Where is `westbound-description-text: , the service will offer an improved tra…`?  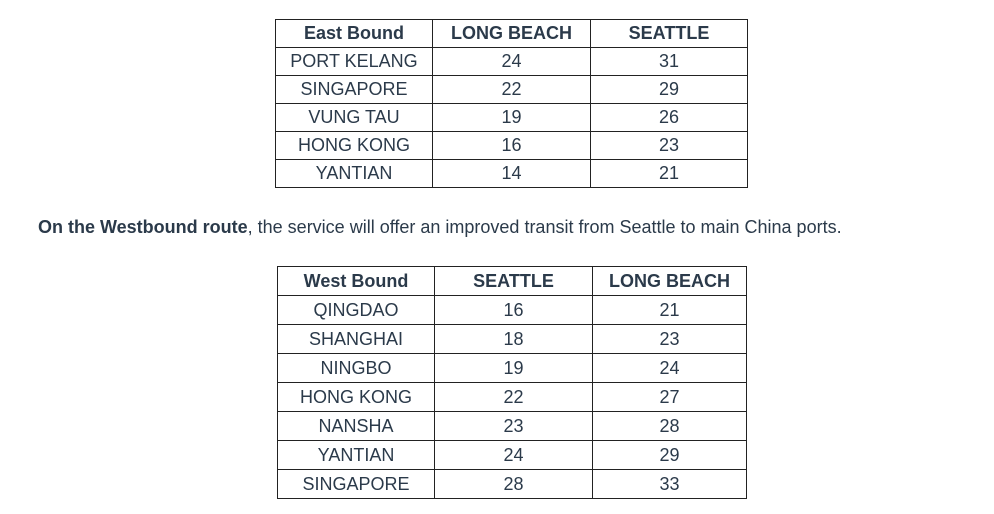
westbound-description-text: , the service will offer an improved tra… is located at coordinates (544, 227).